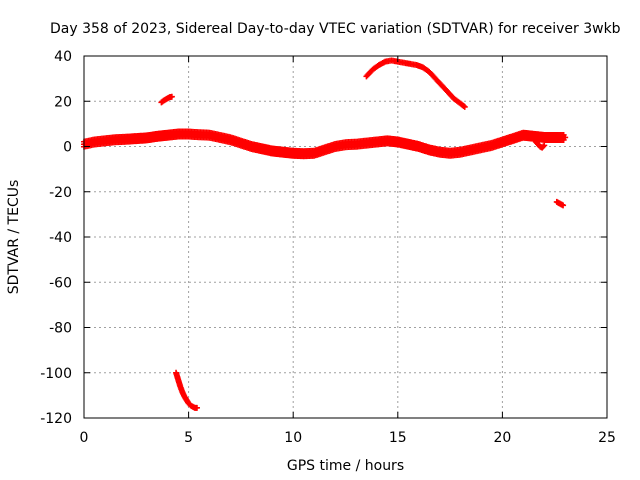  Describe the element at coordinates (60, 283) in the screenshot. I see `y-tick-label: -60` at that location.